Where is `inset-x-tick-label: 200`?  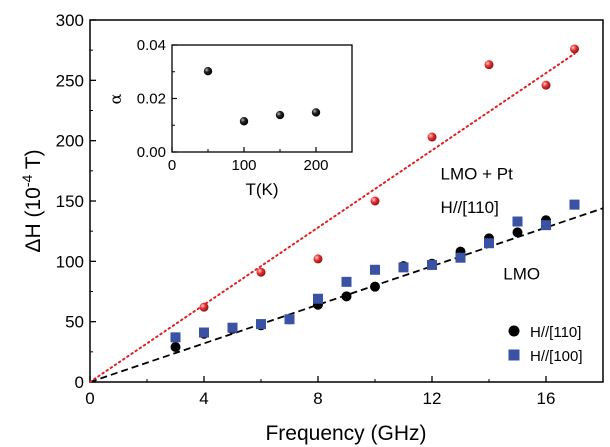
inset-x-tick-label: 200 is located at coordinates (315, 165).